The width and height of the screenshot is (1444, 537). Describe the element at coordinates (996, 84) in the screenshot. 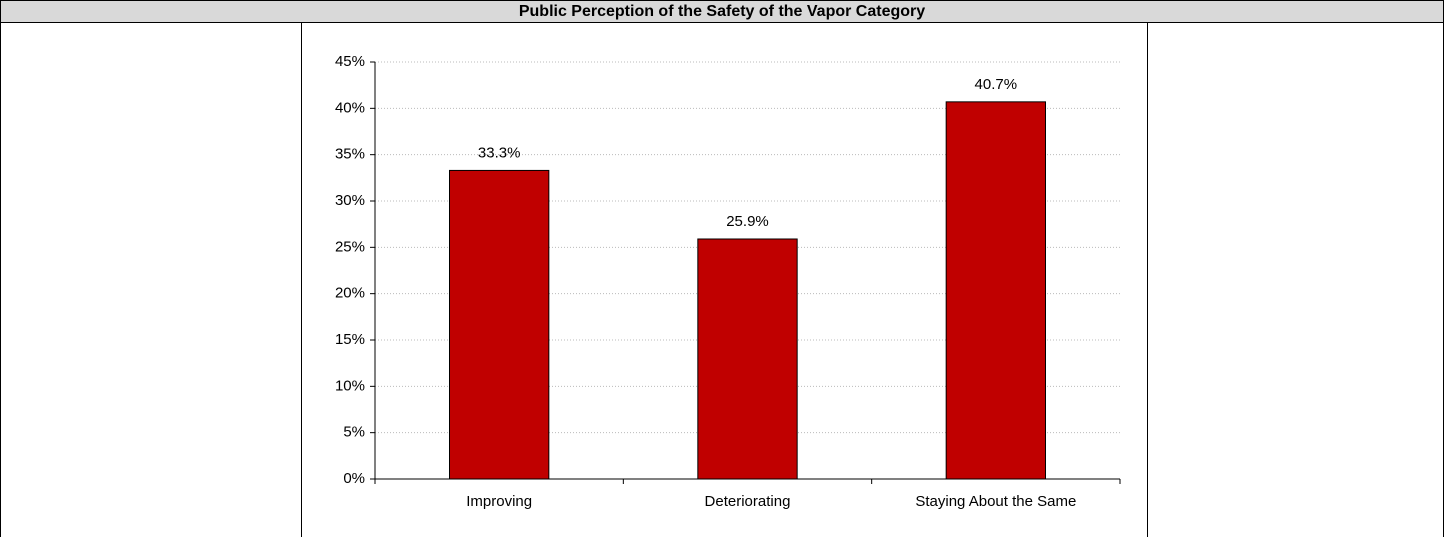

I see `data-label: 40.7%` at that location.